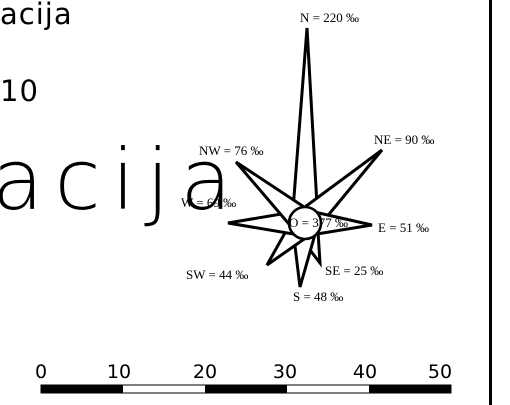  I want to click on scale-label-0: 0, so click(41, 372).